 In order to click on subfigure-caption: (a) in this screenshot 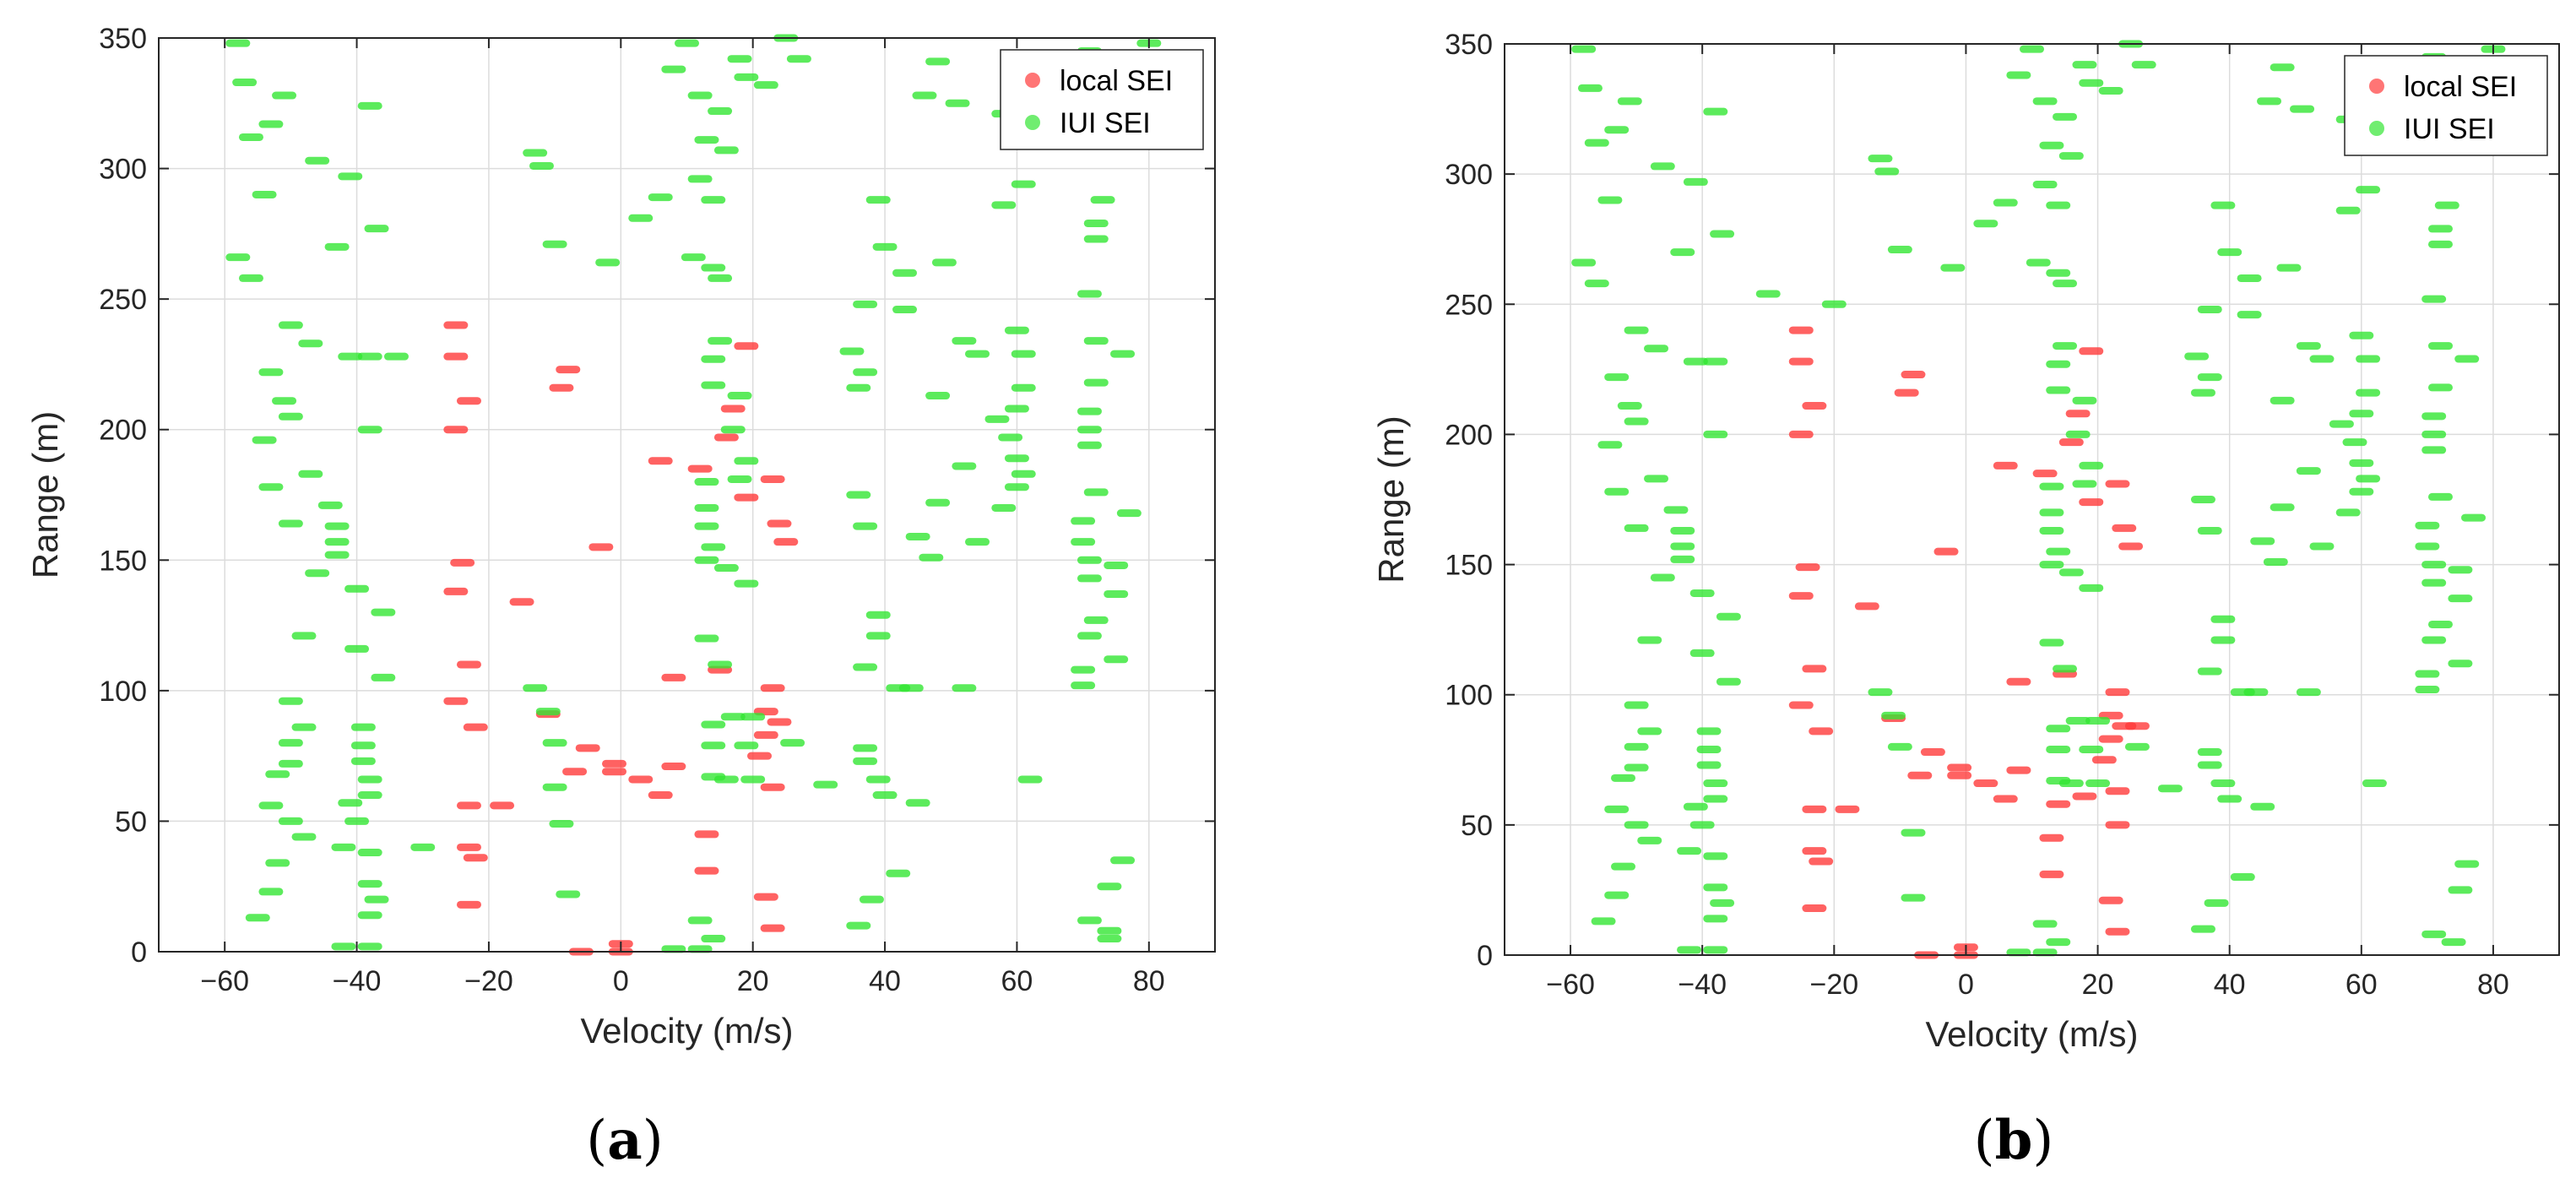, I will do `click(624, 1140)`.